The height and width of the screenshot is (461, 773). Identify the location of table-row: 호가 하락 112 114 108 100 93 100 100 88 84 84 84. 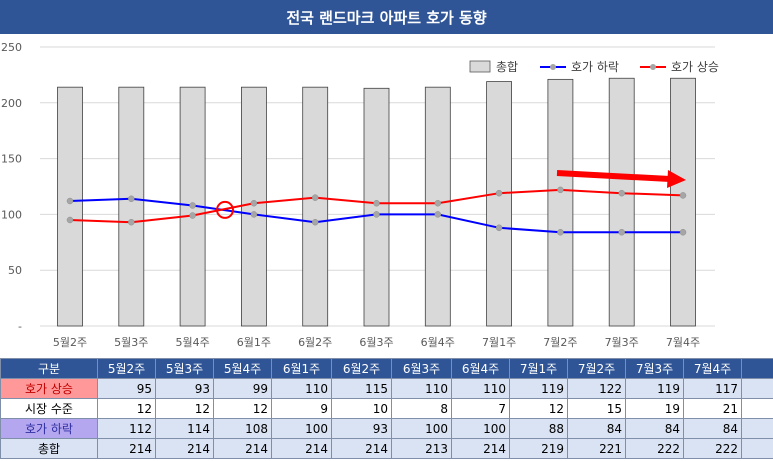
(386, 428).